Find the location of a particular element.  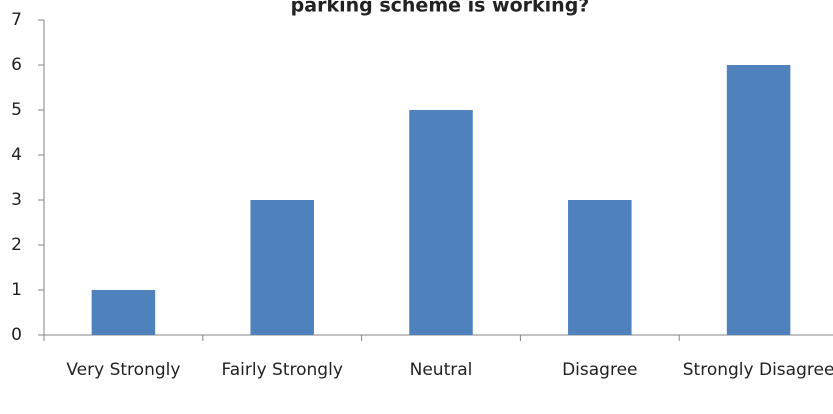

y-tick-label: 3 is located at coordinates (16, 200).